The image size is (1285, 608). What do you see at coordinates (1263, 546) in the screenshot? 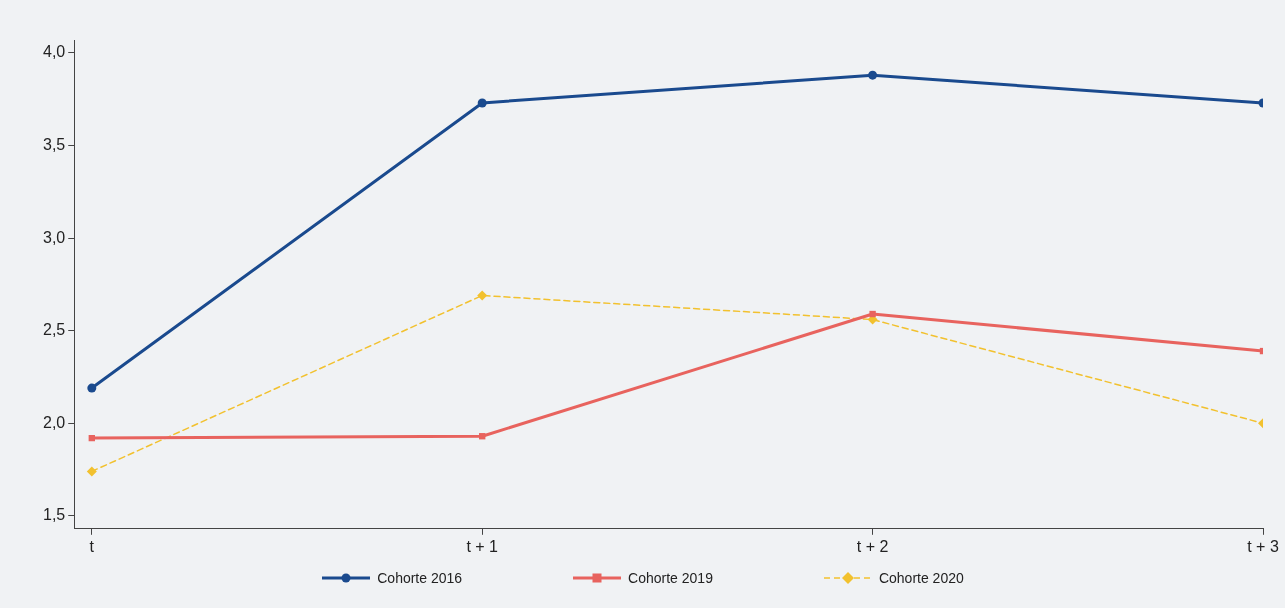
I see `x-tick-label: t + 3` at bounding box center [1263, 546].